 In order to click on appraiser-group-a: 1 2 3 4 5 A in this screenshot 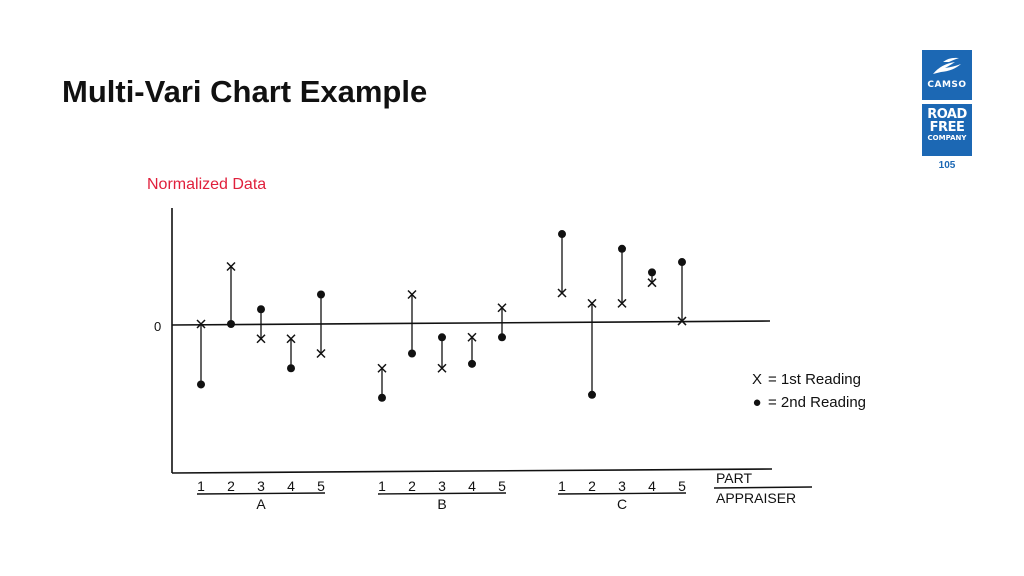, I will do `click(261, 386)`.